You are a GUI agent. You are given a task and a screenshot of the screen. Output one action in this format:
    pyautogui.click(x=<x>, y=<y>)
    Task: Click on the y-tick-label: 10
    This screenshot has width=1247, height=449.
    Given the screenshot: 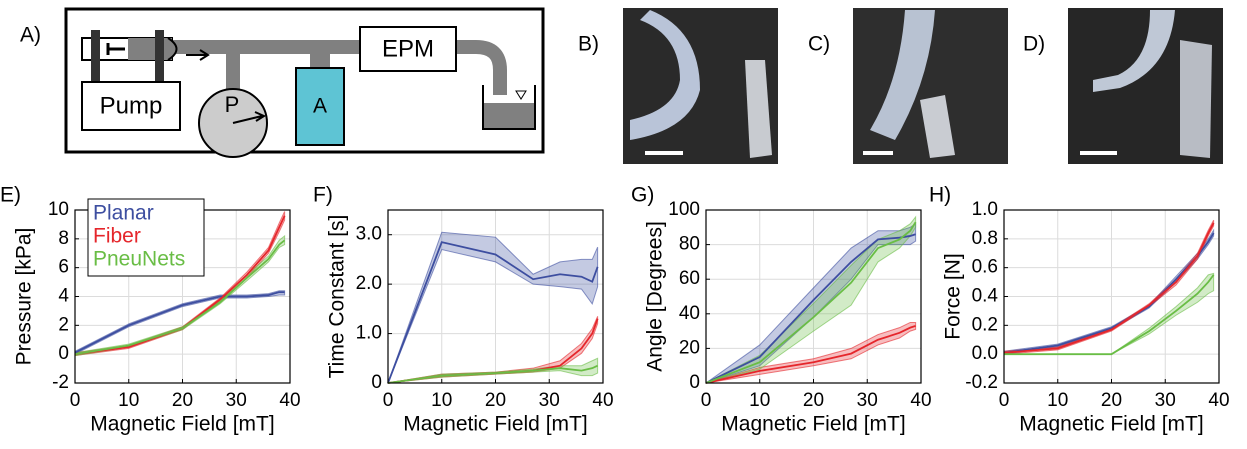 What is the action you would take?
    pyautogui.click(x=58, y=209)
    